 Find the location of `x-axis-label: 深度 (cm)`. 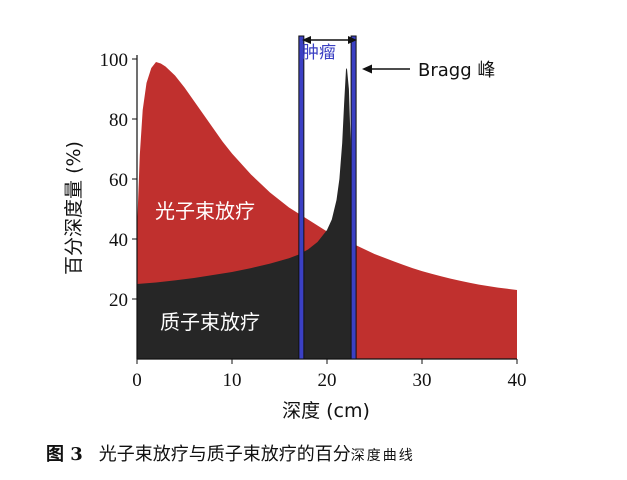

x-axis-label: 深度 (cm) is located at coordinates (326, 411).